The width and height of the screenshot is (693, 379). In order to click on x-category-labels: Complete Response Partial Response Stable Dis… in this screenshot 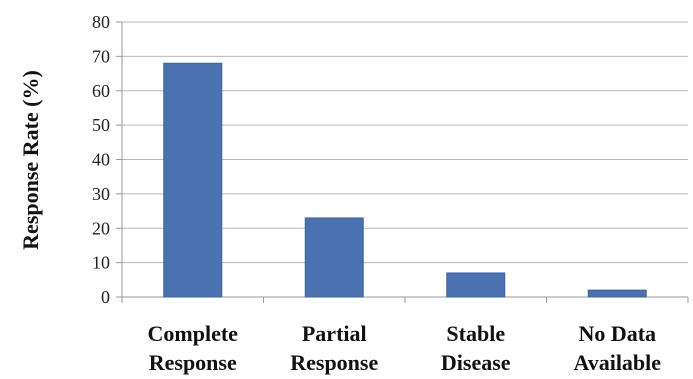, I will do `click(405, 348)`.